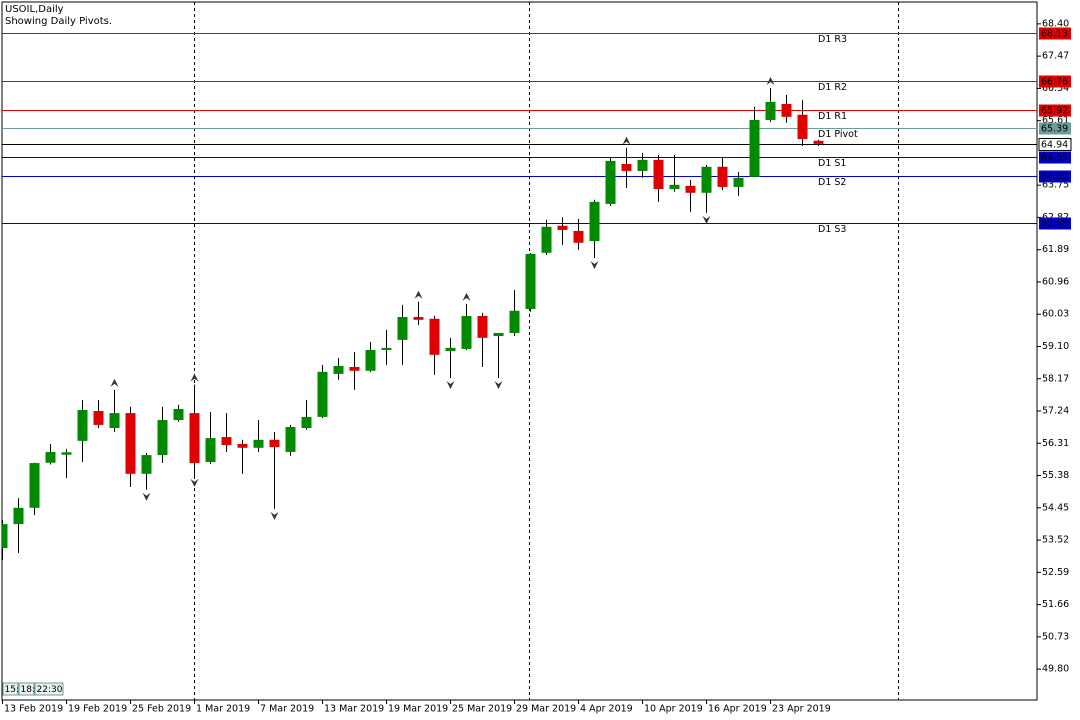 This screenshot has width=1080, height=720. I want to click on y-tick-label: 53.52, so click(1055, 540).